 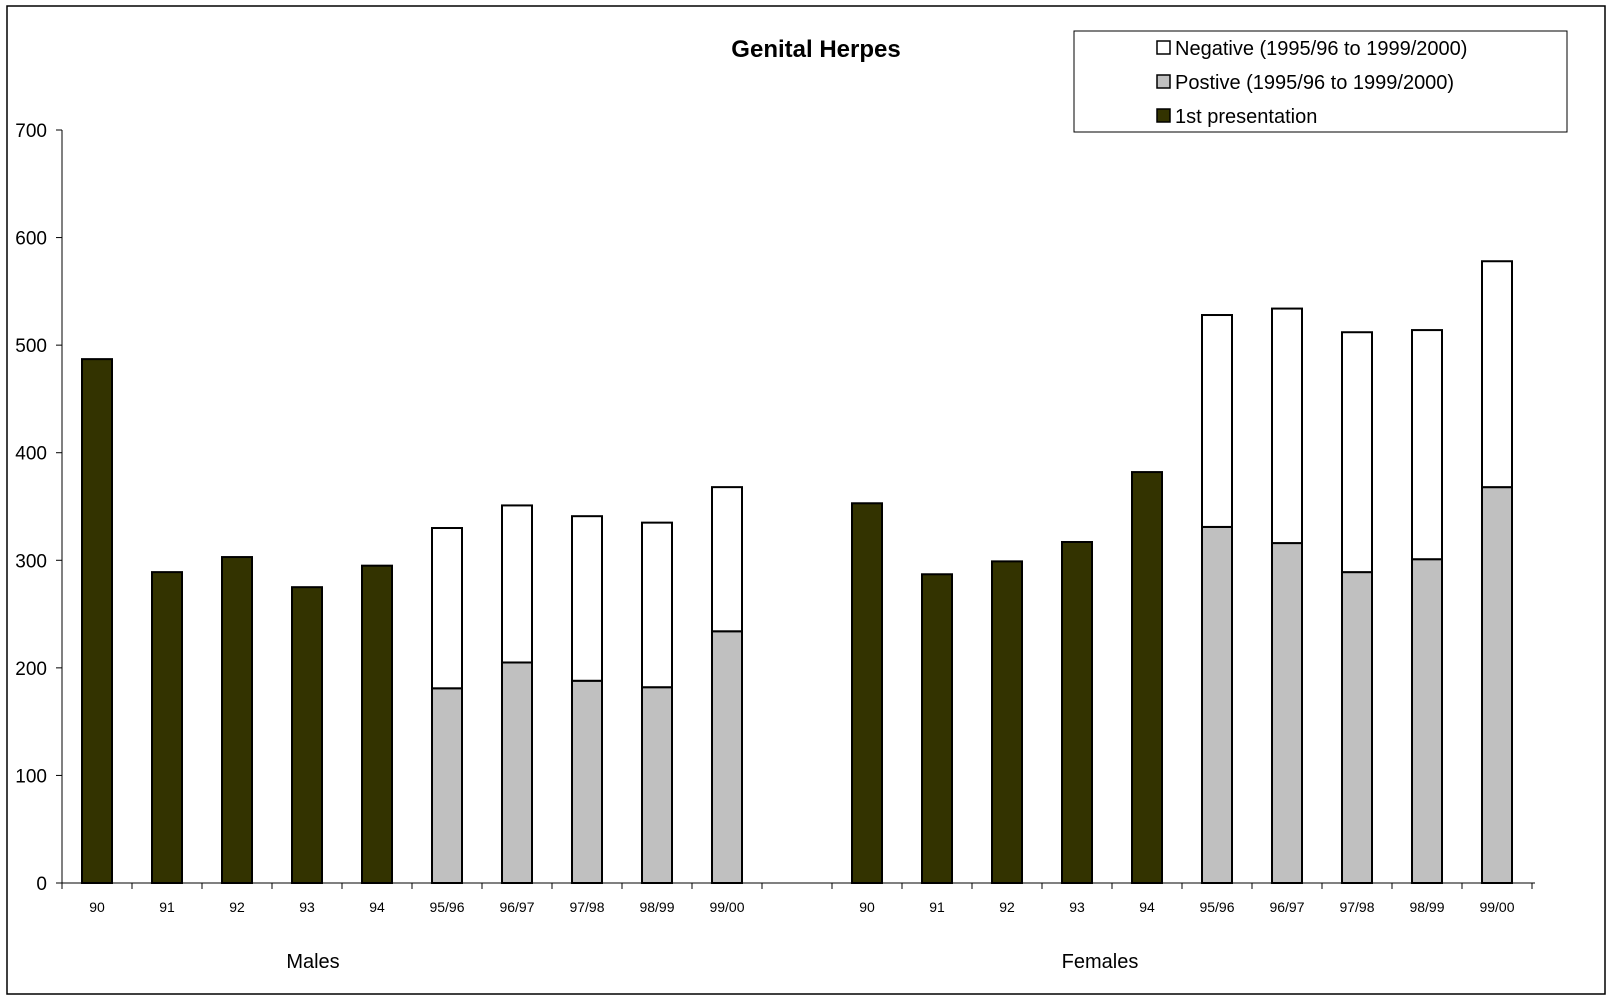 I want to click on legend-label: Postive (1995/96 to 1999/2000), so click(x=1314, y=83).